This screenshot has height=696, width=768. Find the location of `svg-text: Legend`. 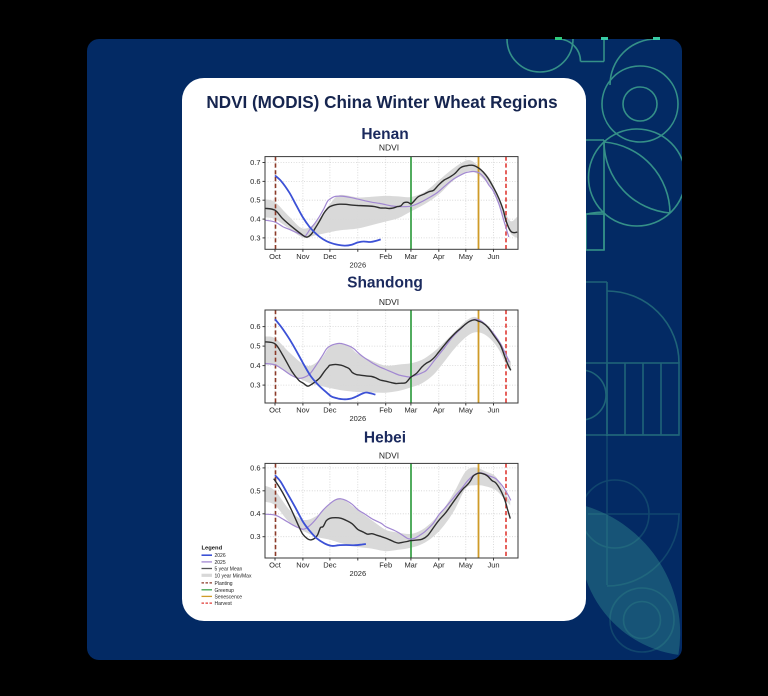

svg-text: Legend is located at coordinates (212, 549).